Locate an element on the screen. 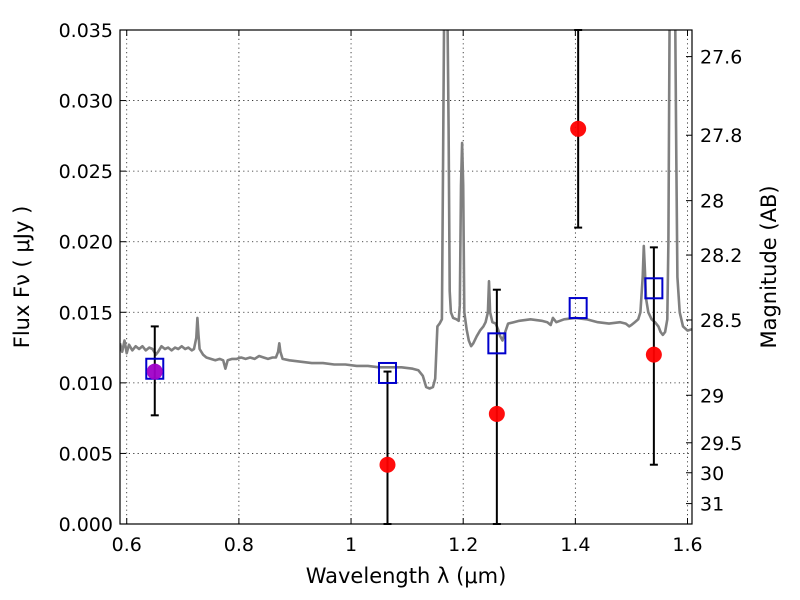  y-tick-label: 0.005 is located at coordinates (86, 454).